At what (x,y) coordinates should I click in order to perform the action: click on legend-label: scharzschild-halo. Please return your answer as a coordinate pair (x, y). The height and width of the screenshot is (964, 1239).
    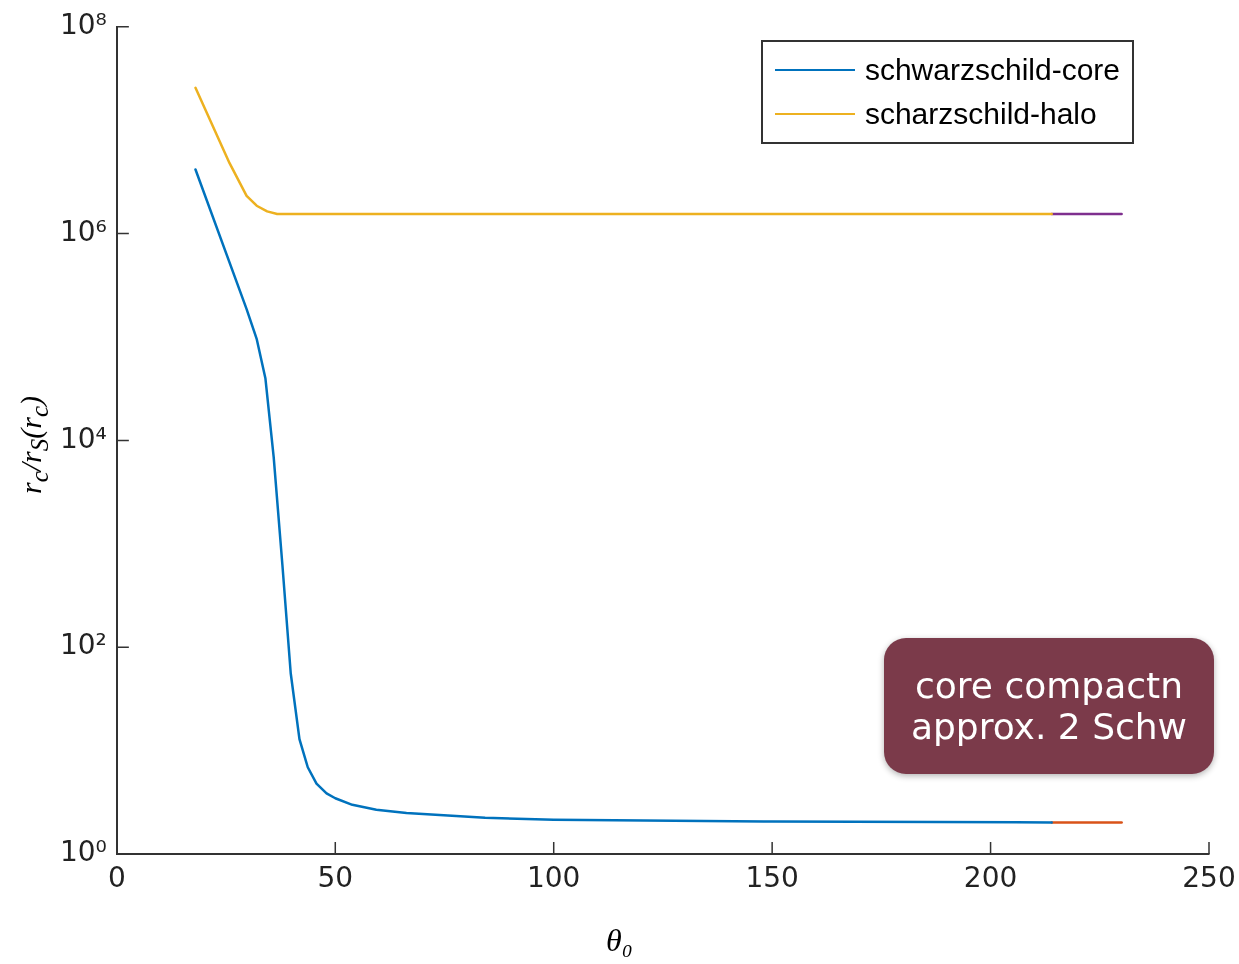
    Looking at the image, I should click on (980, 114).